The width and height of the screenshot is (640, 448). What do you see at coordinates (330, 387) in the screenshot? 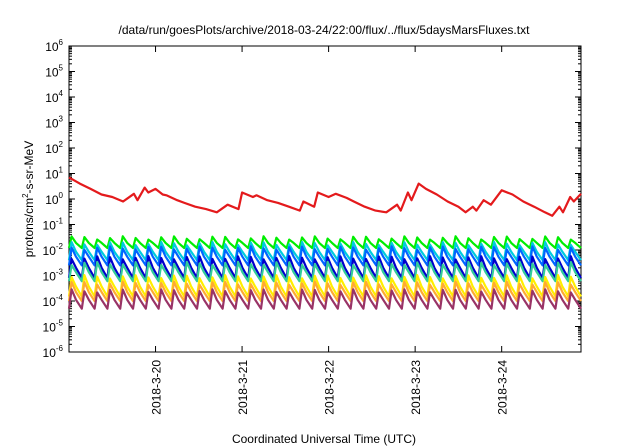
I see `x-tick-label: 2018-3-22` at bounding box center [330, 387].